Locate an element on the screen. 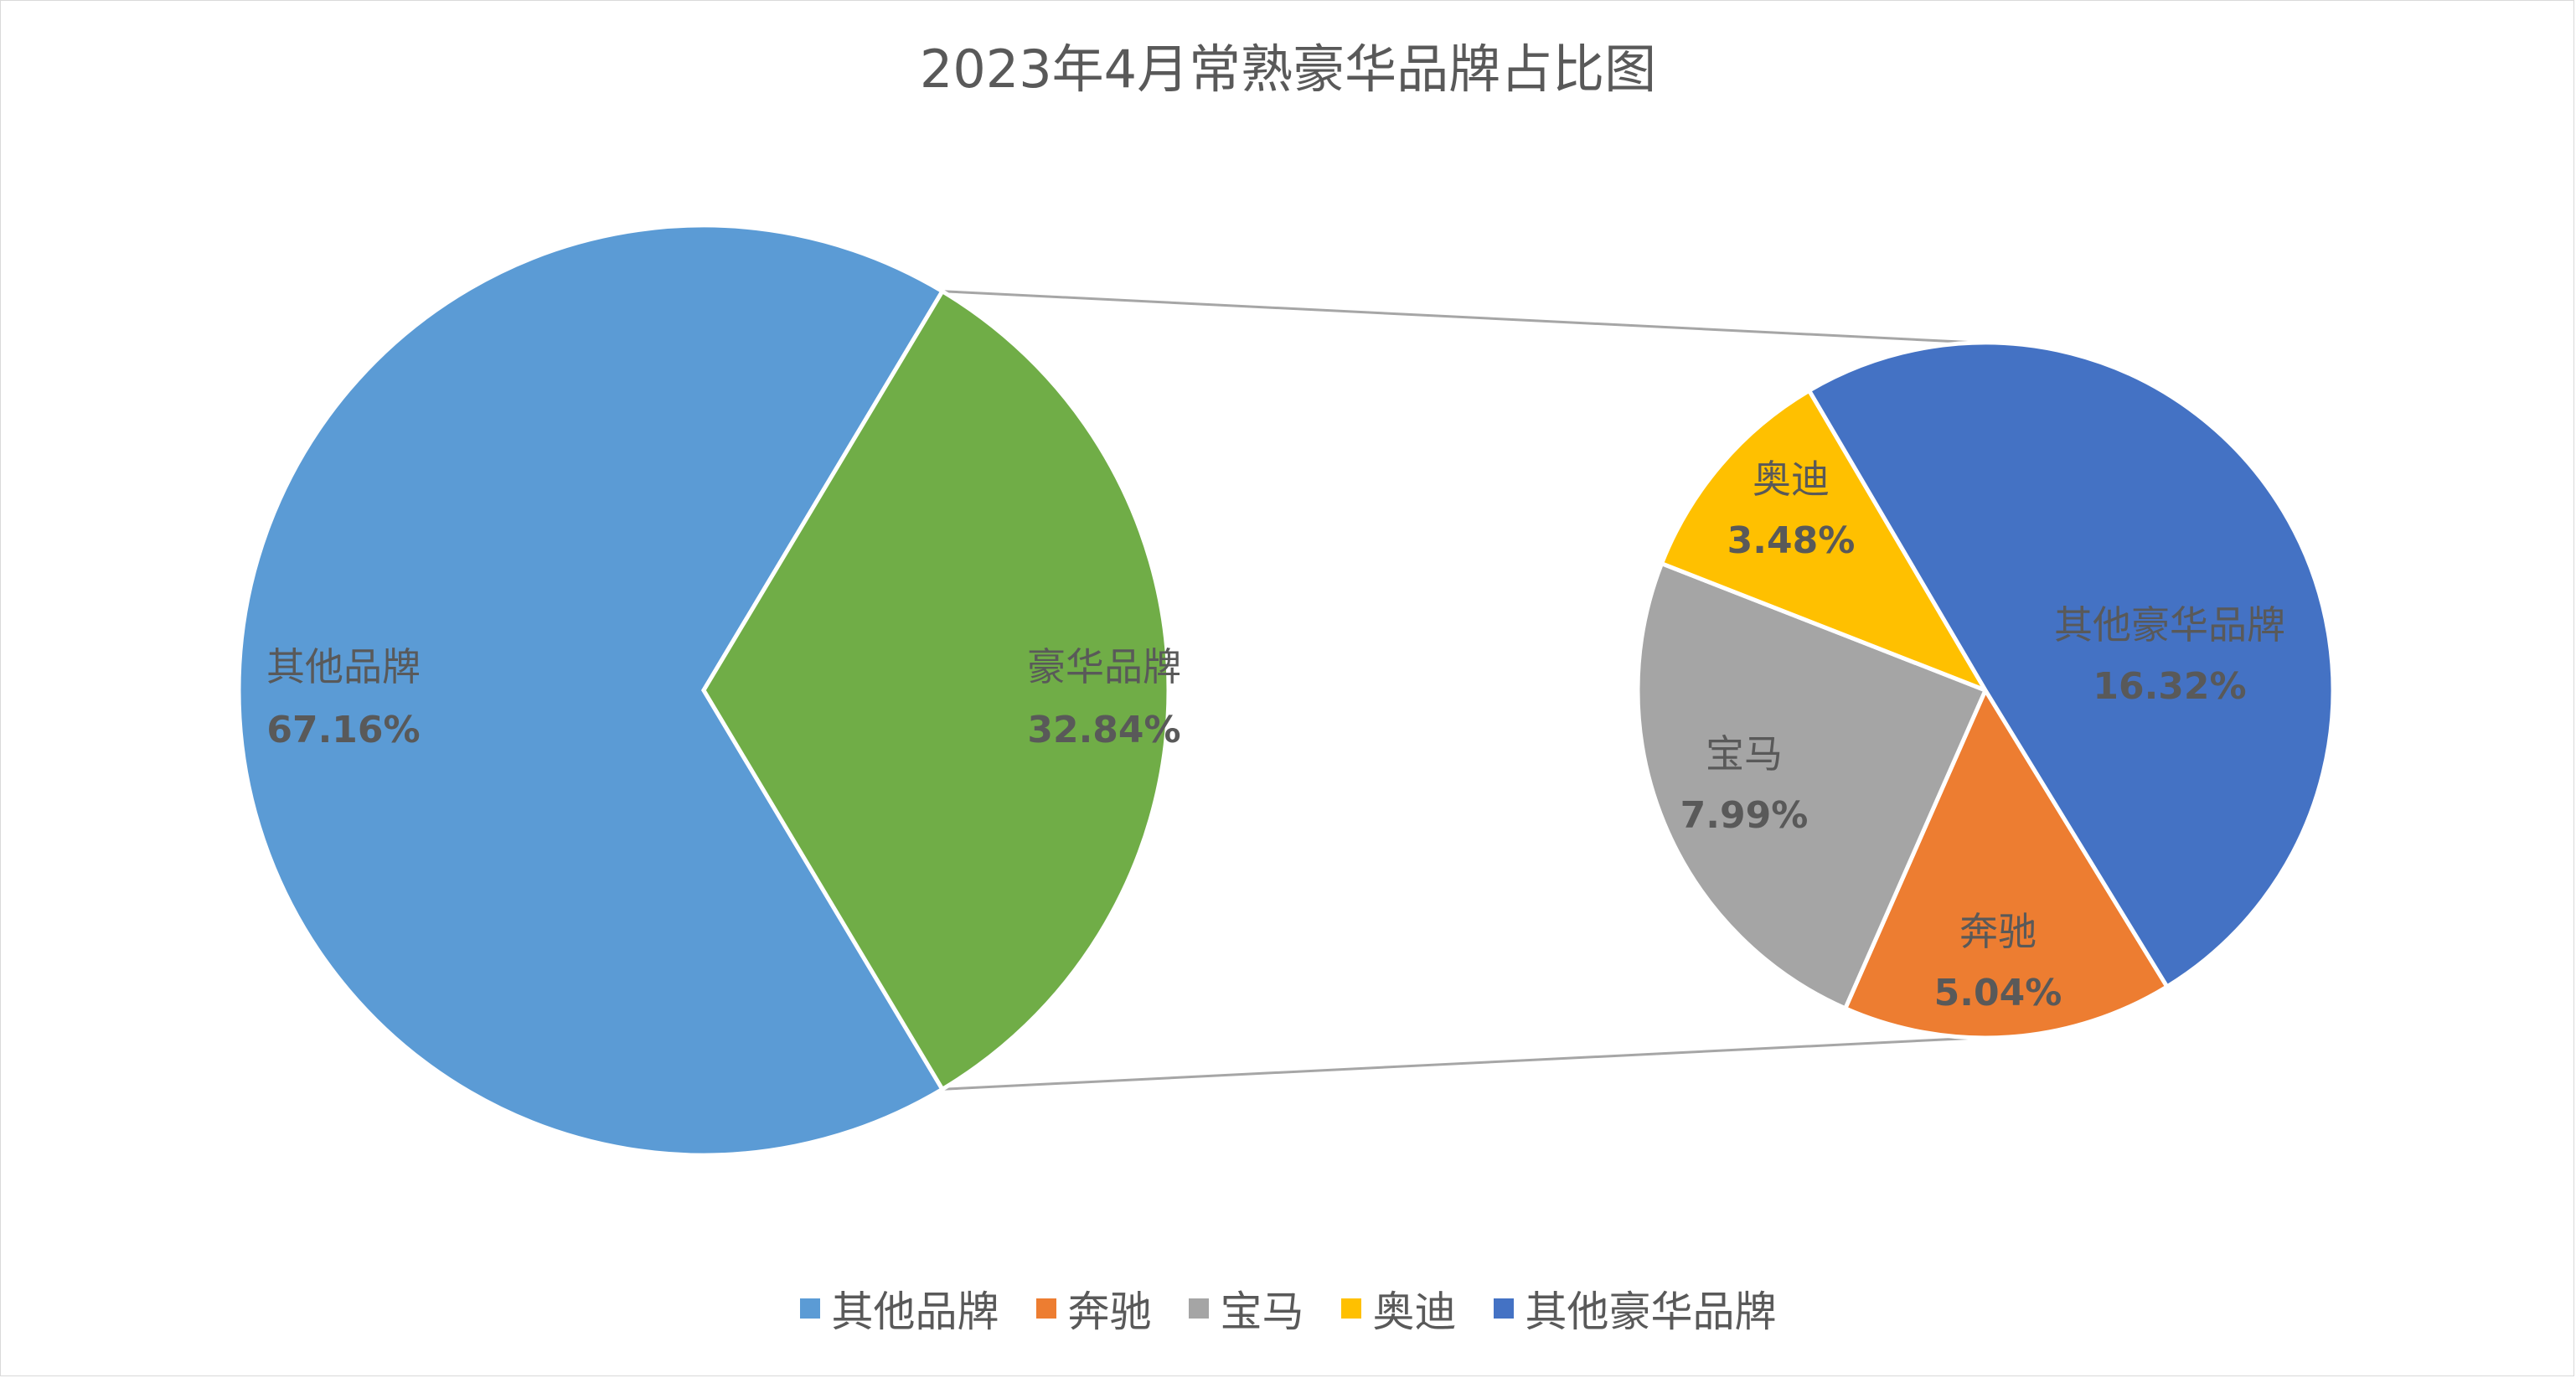 The image size is (2576, 1378). secondary-pie is located at coordinates (1985, 690).